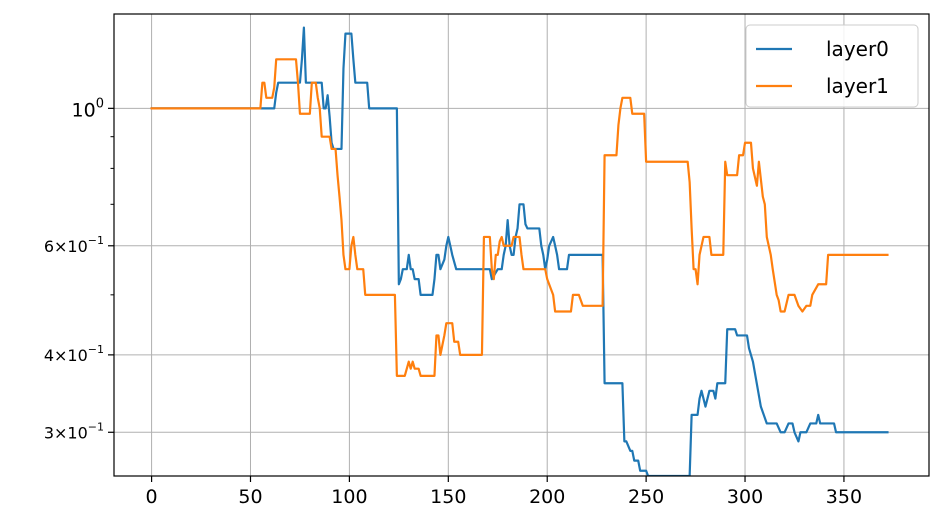 The image size is (942, 530). I want to click on y-tick-label: 3×10⁻¹, so click(74, 431).